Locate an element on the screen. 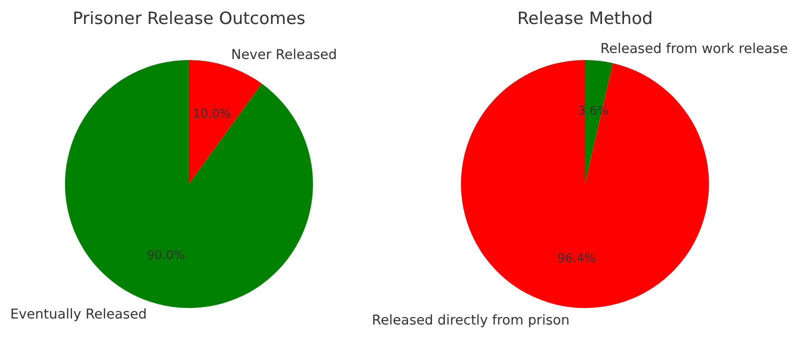 This screenshot has height=348, width=800. data-label: 90.0% is located at coordinates (166, 255).